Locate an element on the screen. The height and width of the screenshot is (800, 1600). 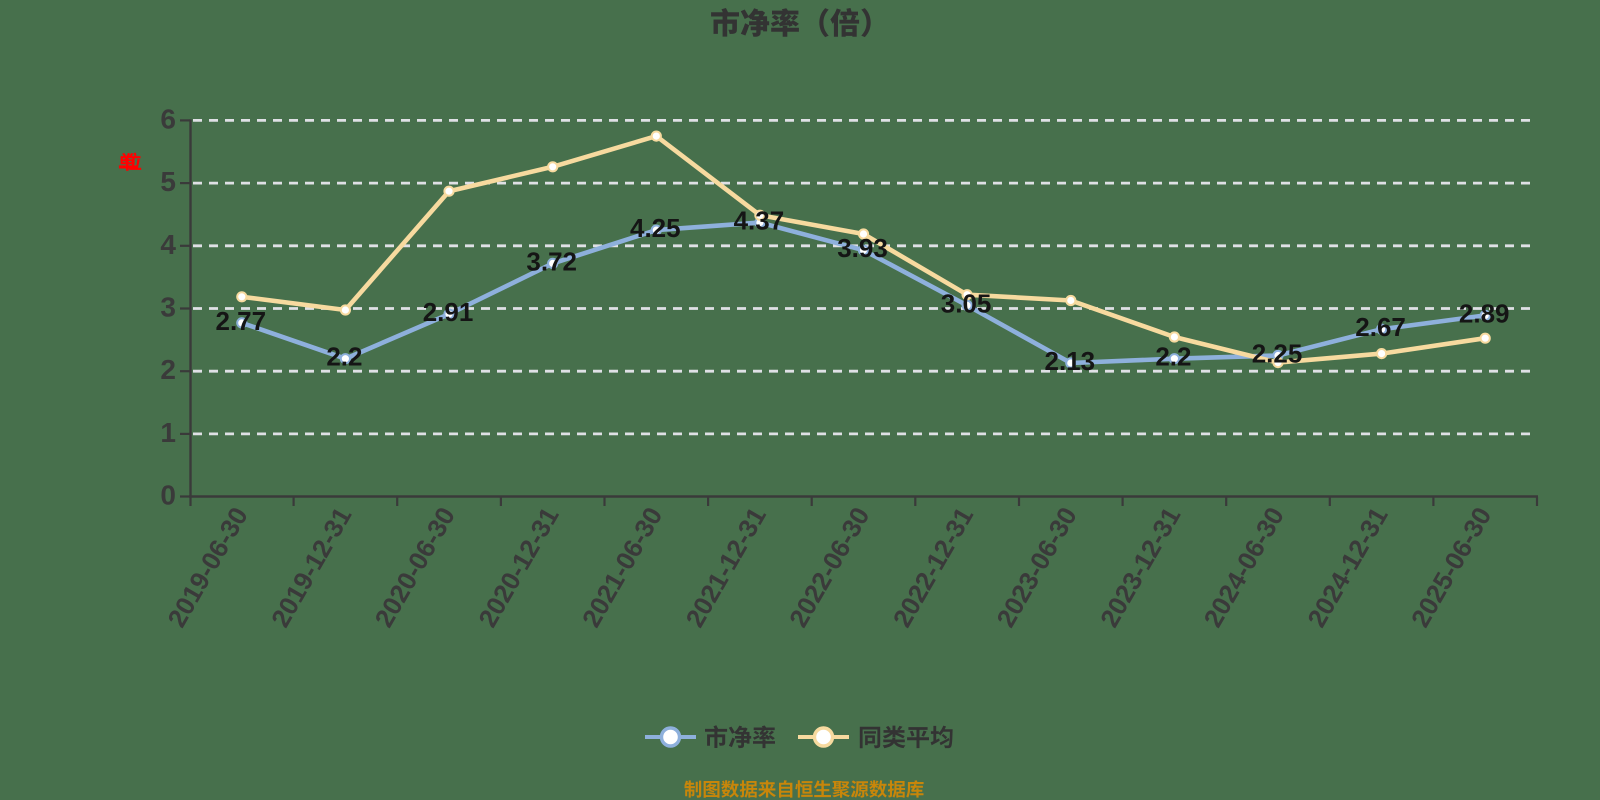
svg-text: 6 is located at coordinates (168, 118).